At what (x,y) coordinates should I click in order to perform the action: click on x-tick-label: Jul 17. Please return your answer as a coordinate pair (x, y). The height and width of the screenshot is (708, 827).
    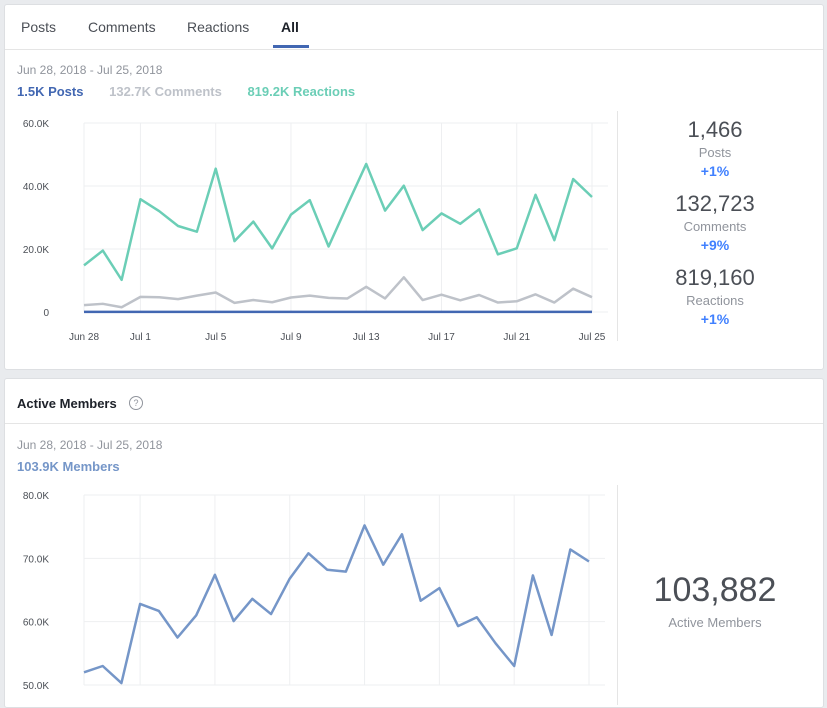
    Looking at the image, I should click on (441, 337).